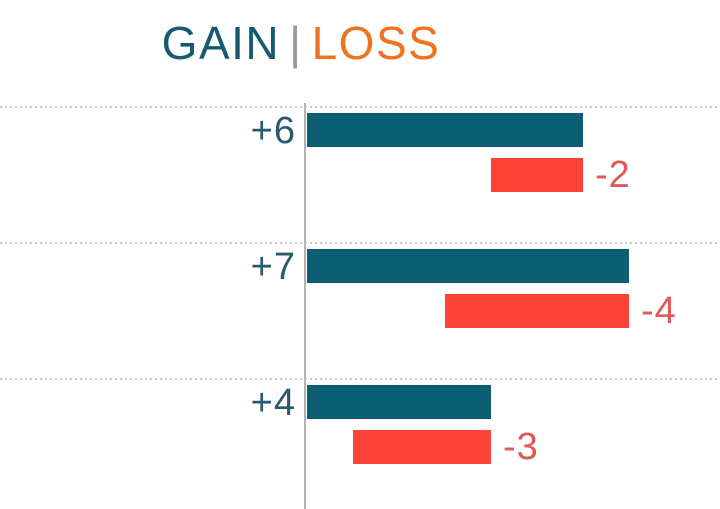 This screenshot has height=509, width=720. I want to click on loss-value-label: -4, so click(659, 311).